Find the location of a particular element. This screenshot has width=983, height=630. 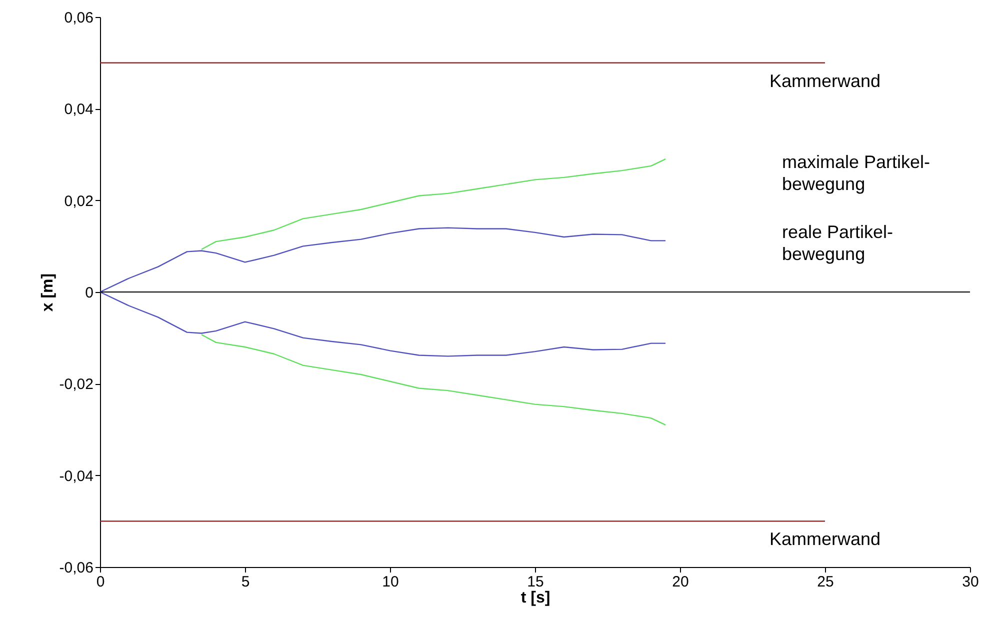

y-tick-label: 0,04 is located at coordinates (79, 109).